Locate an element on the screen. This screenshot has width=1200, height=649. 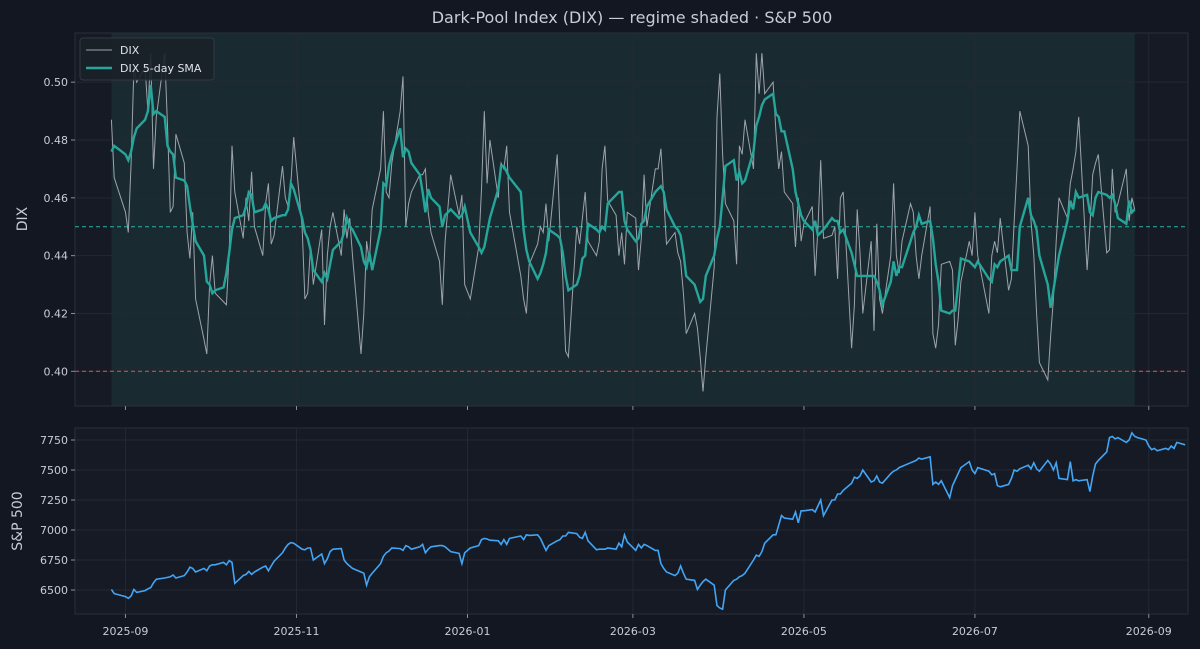
spx-y-axis-label: S&P 500 is located at coordinates (18, 520).